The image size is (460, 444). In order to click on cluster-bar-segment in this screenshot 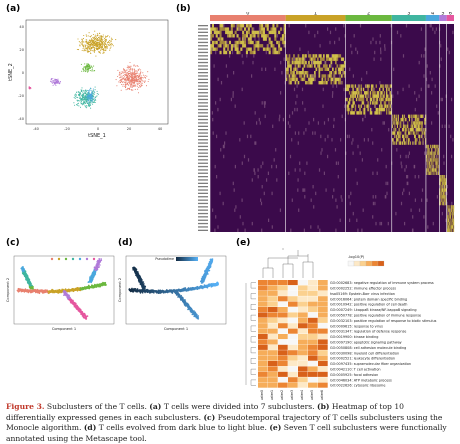, I will do `click(432, 18)`.